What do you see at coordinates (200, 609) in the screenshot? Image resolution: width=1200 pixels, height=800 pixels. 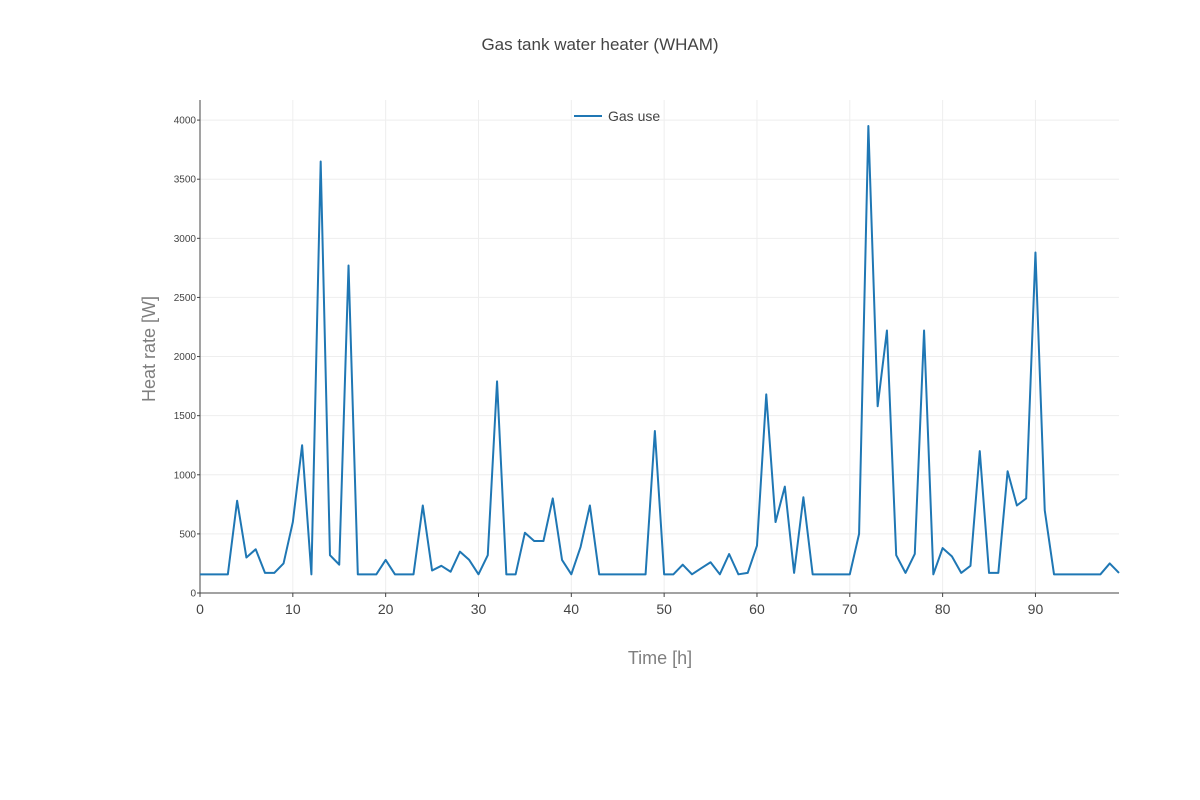 I see `x-tick-label: 0` at bounding box center [200, 609].